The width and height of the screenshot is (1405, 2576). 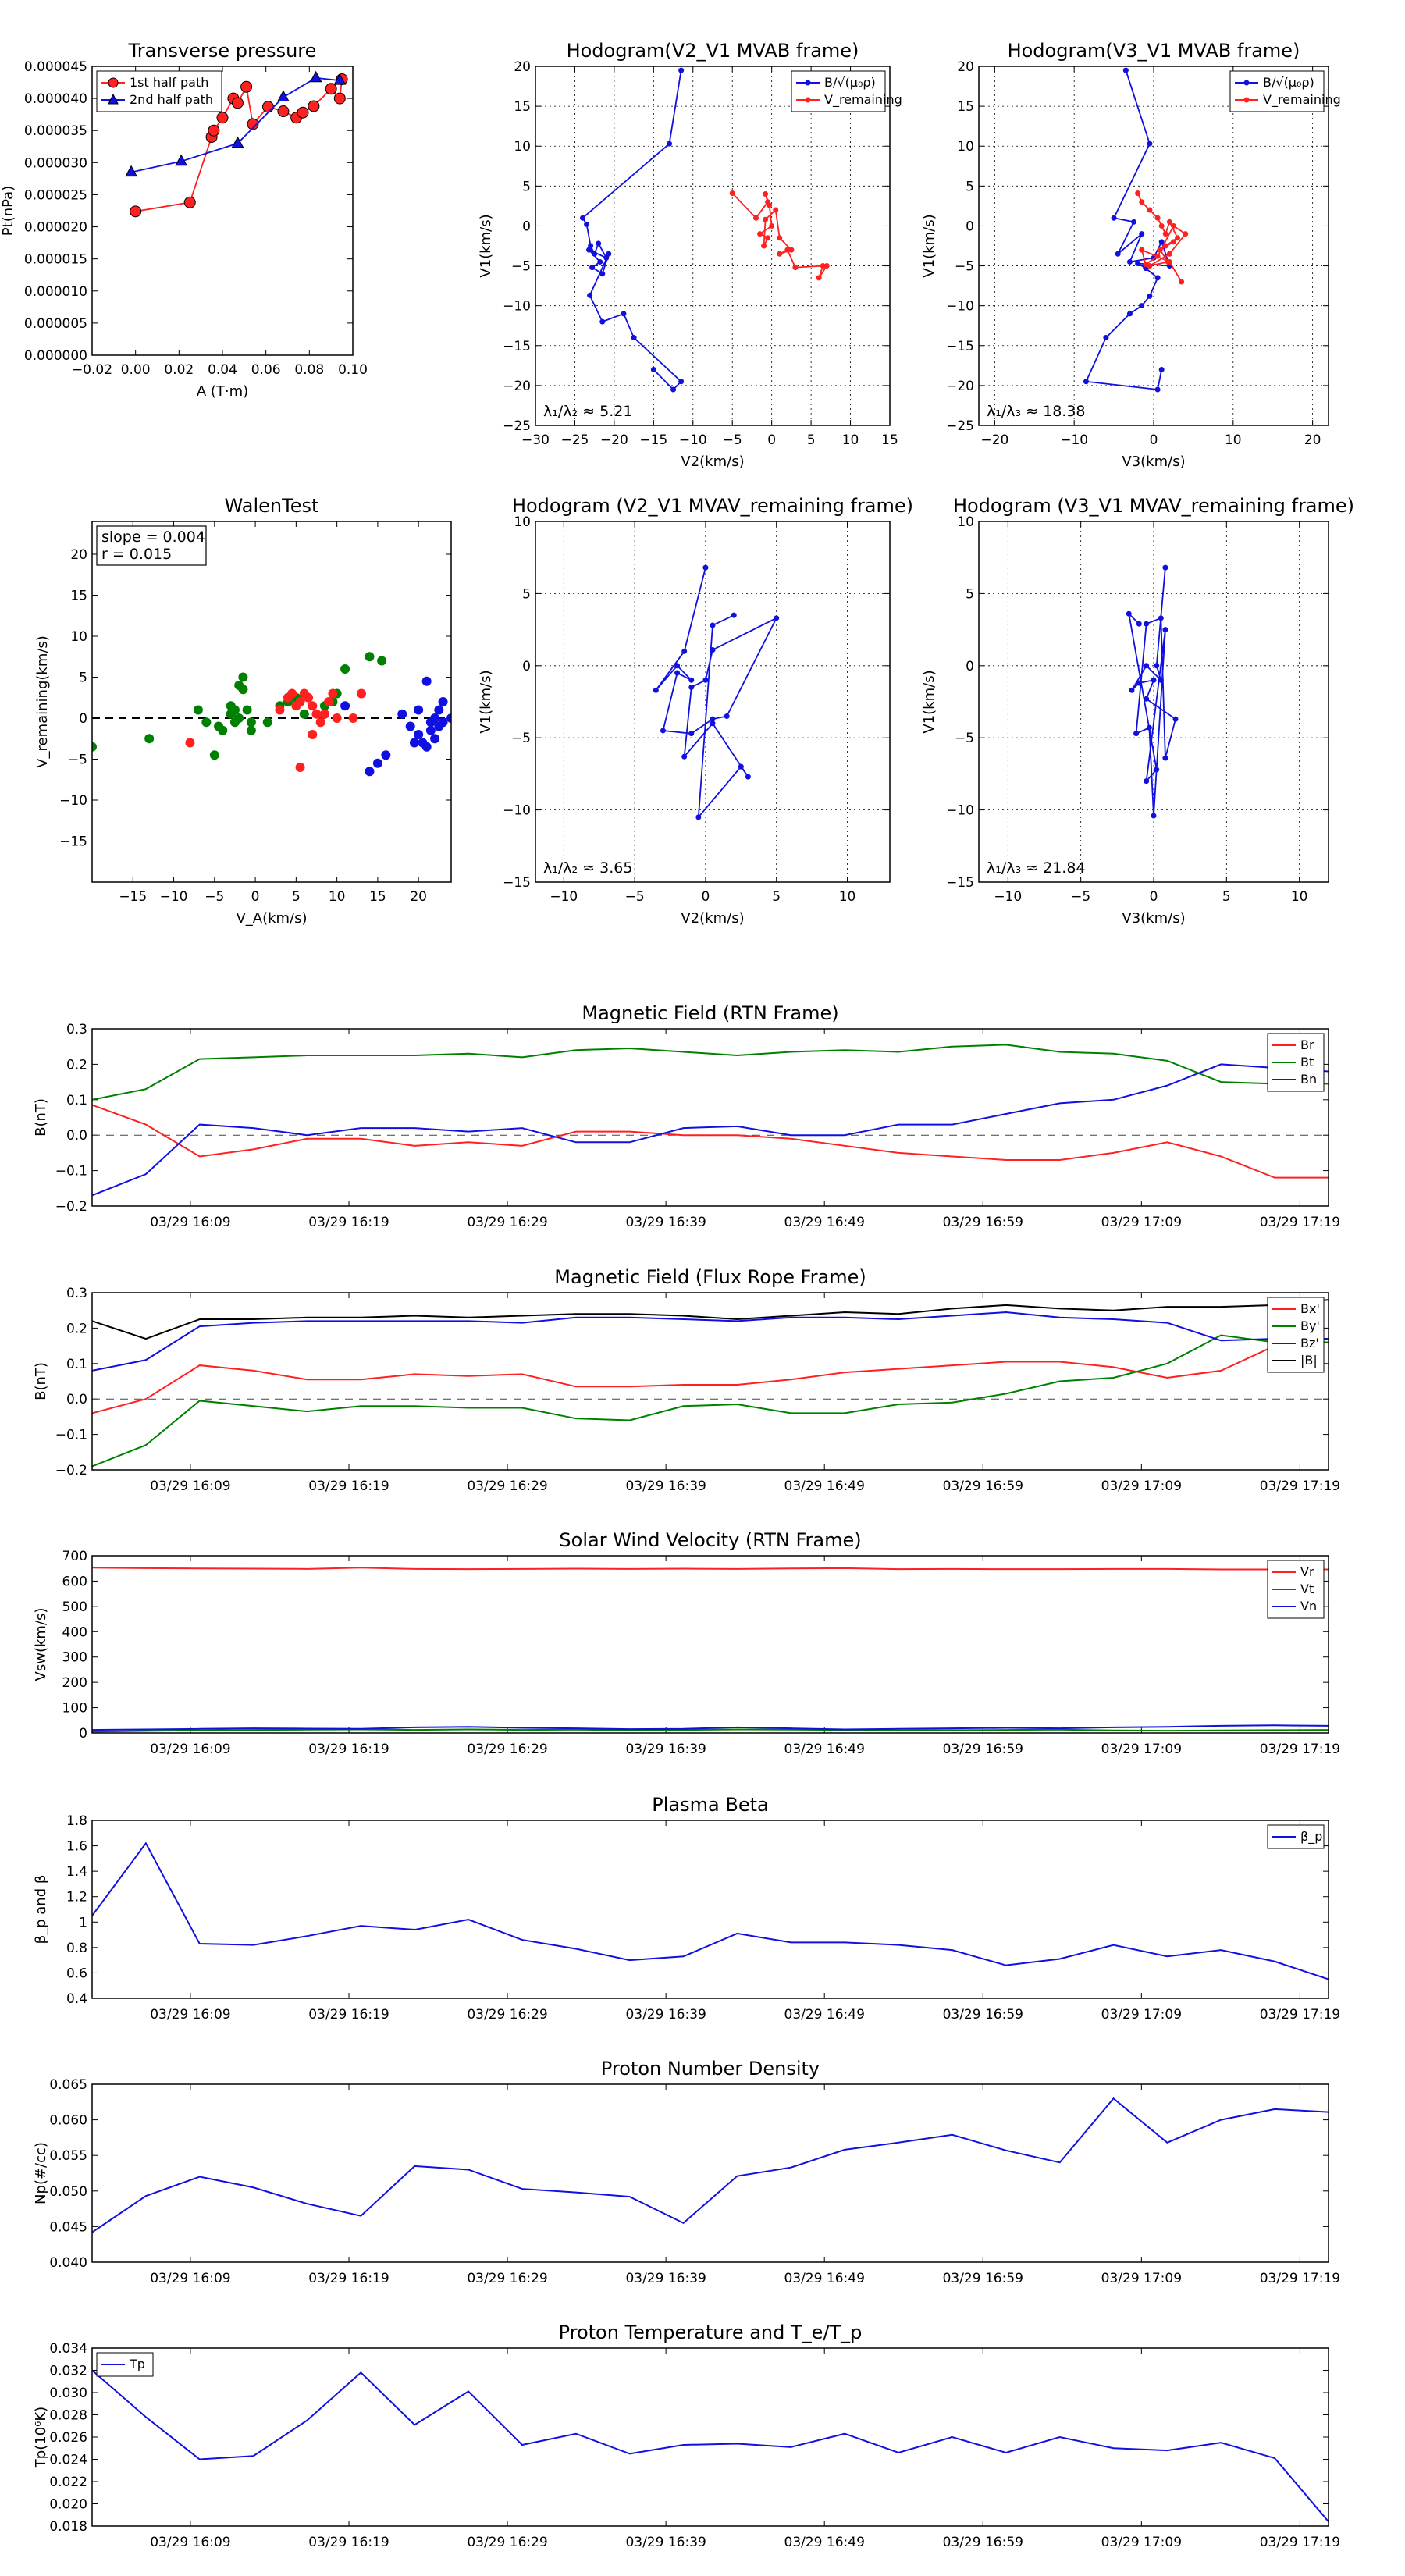 What do you see at coordinates (76, 1872) in the screenshot?
I see `y-tick-label: 1.4` at bounding box center [76, 1872].